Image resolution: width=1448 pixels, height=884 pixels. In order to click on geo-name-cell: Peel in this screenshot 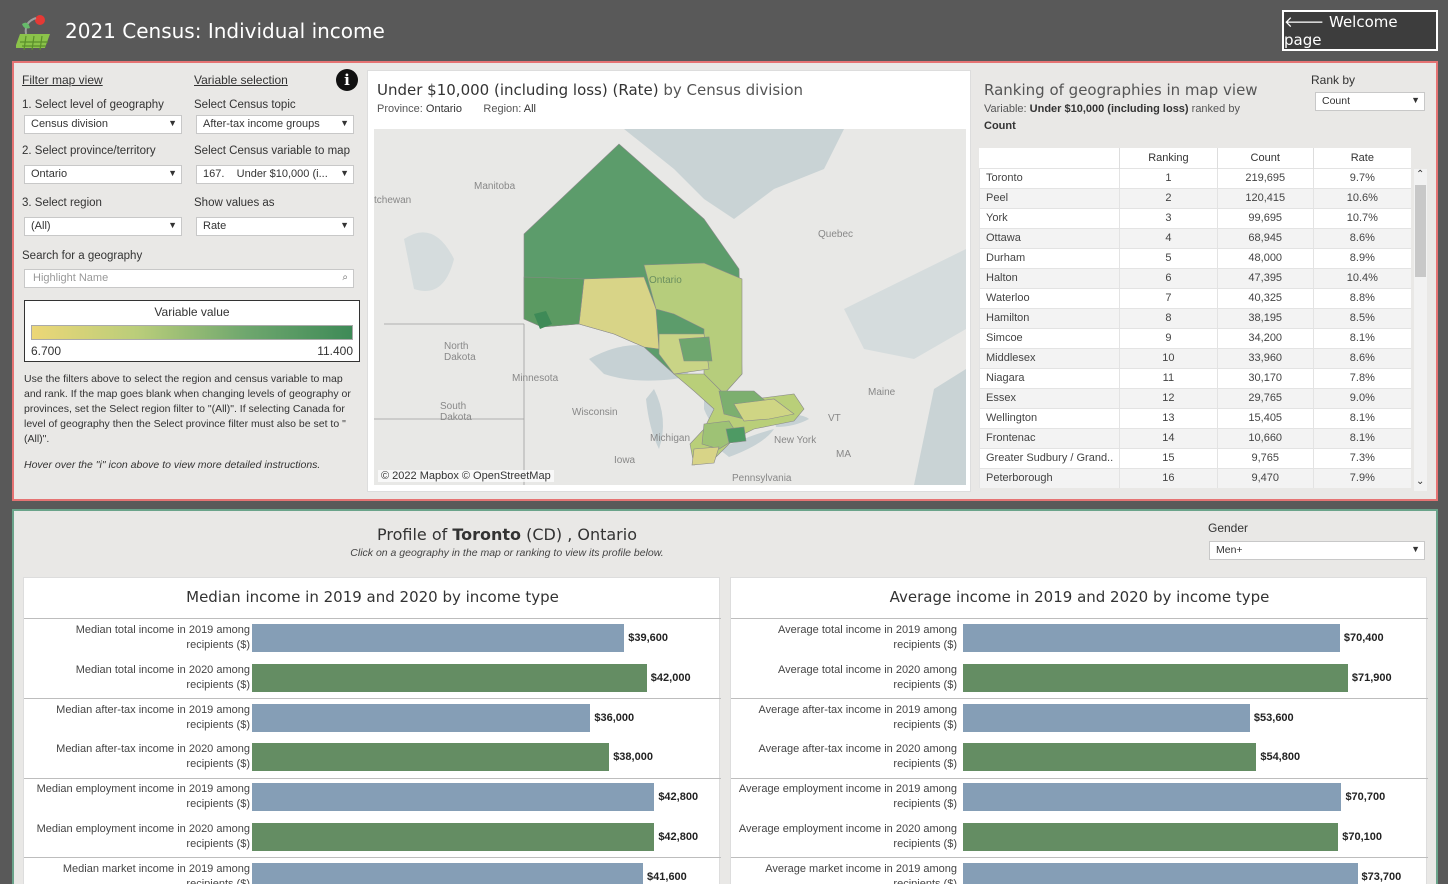, I will do `click(1049, 197)`.